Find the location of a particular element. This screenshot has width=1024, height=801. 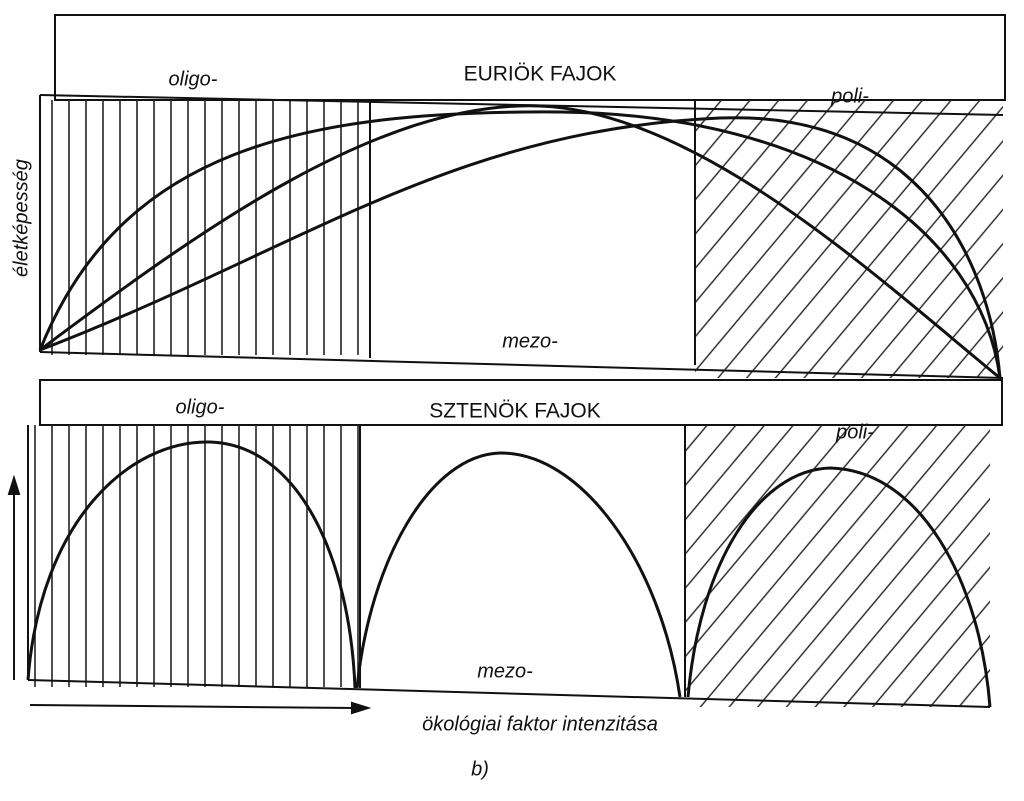

panel-title: SZTENÖK FAJOK is located at coordinates (515, 411).